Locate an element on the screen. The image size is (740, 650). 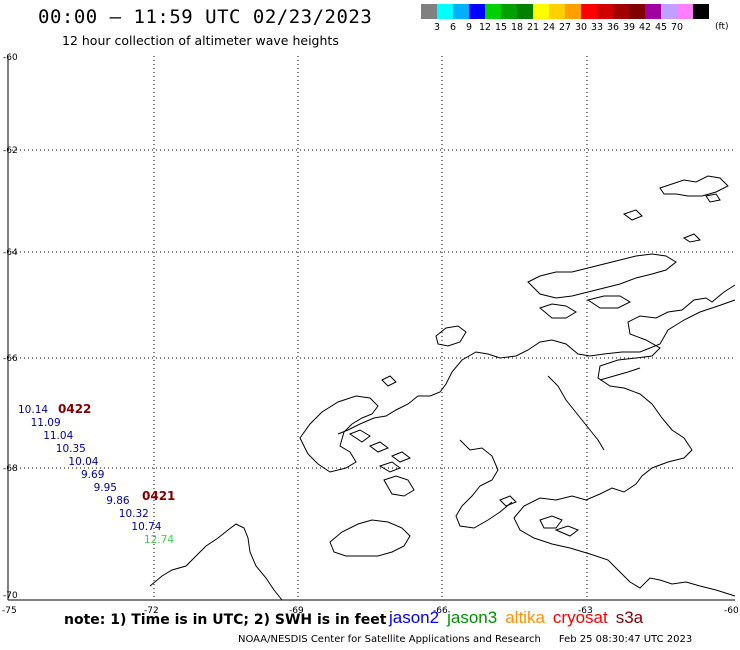
wave-height-value: 10.14 is located at coordinates (33, 410).